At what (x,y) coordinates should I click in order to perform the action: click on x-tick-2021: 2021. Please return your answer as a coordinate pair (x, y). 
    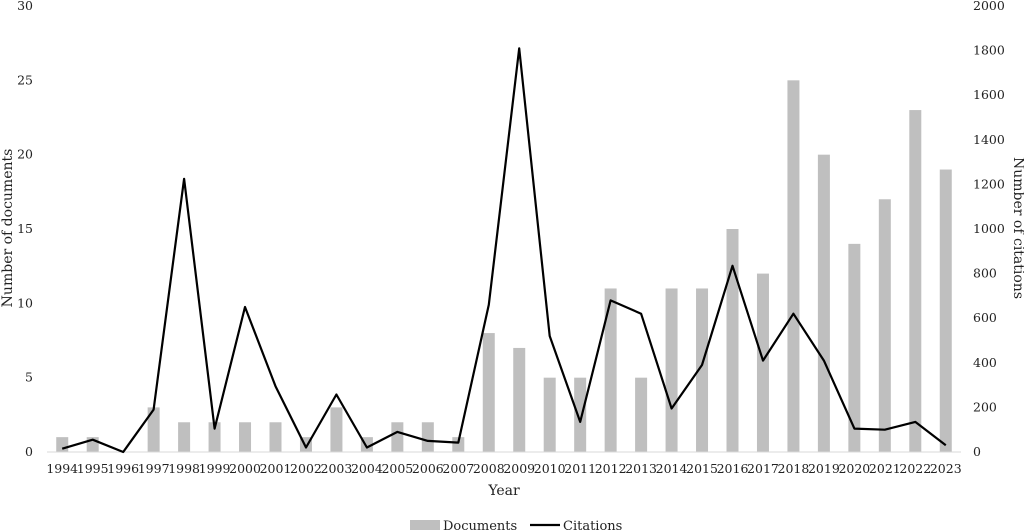
    Looking at the image, I should click on (885, 468).